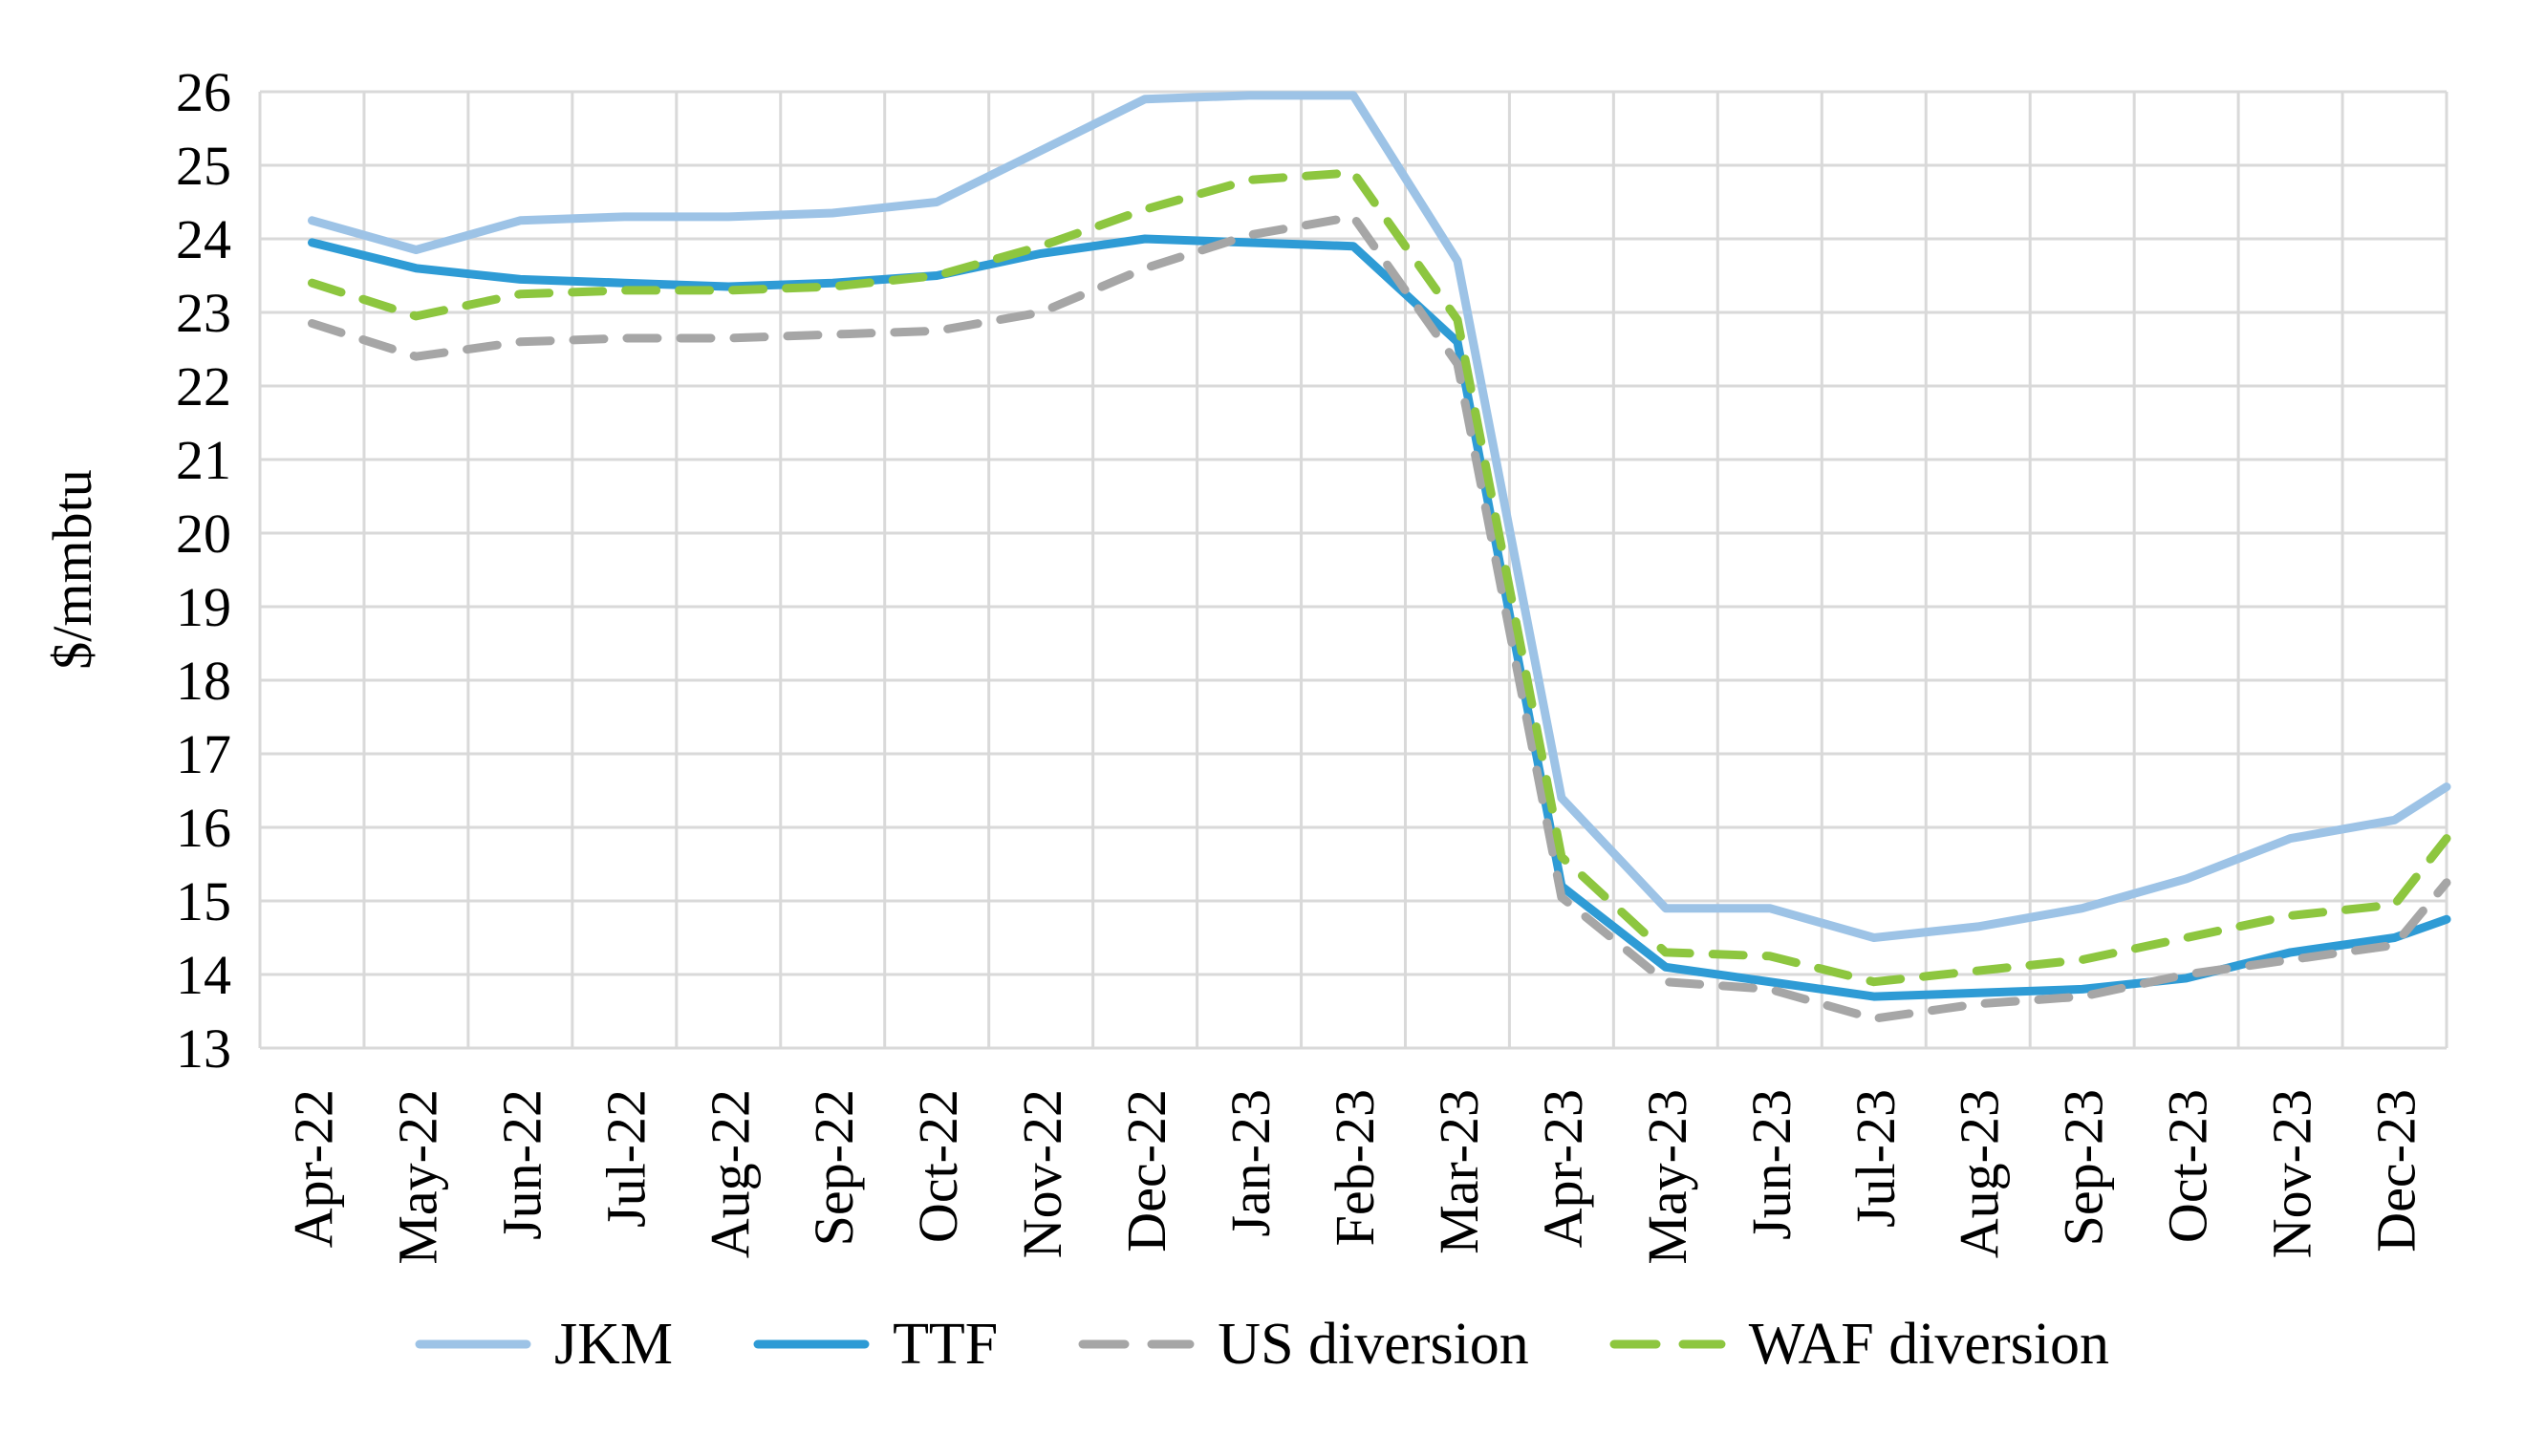 The image size is (2524, 1456). I want to click on y-tick-label: 13, so click(203, 1048).